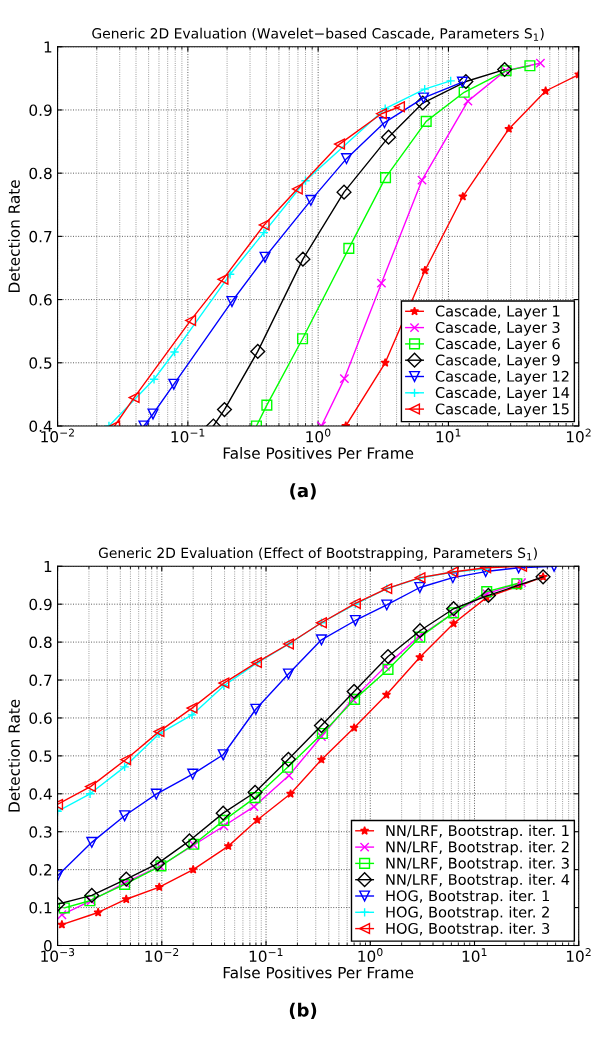 This screenshot has width=606, height=1039. Describe the element at coordinates (318, 34) in the screenshot. I see `chart-title: Generic 2D Evaluation (Wavelet−based Cascade, Parameters S$_{1}$)` at that location.